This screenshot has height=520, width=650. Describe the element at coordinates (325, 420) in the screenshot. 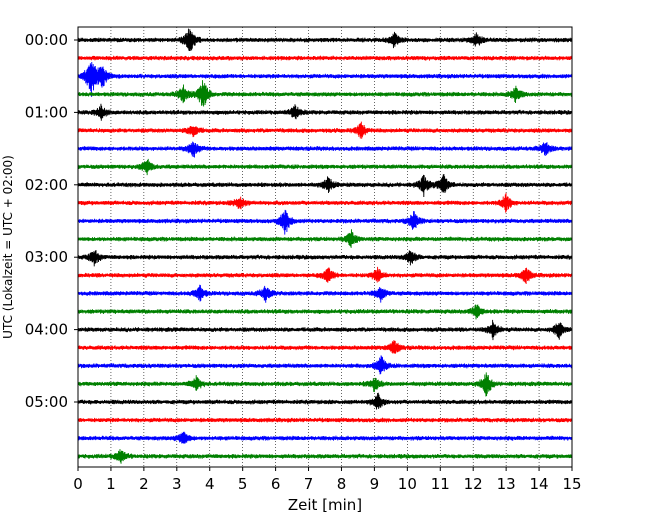

I see `trace-line-05:15` at that location.